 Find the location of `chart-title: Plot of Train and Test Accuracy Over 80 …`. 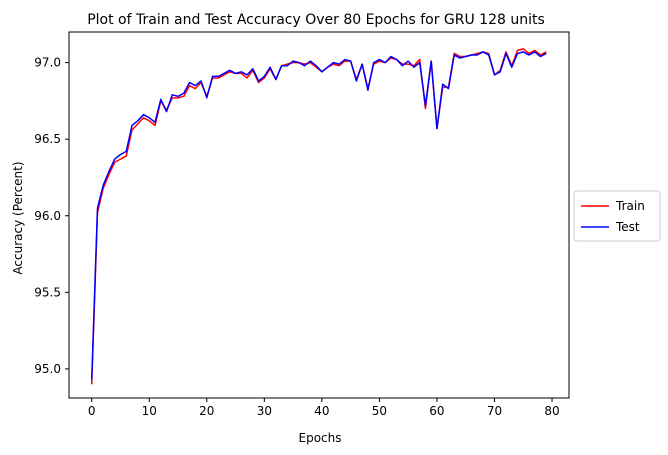

chart-title: Plot of Train and Test Accuracy Over 80 … is located at coordinates (316, 20).